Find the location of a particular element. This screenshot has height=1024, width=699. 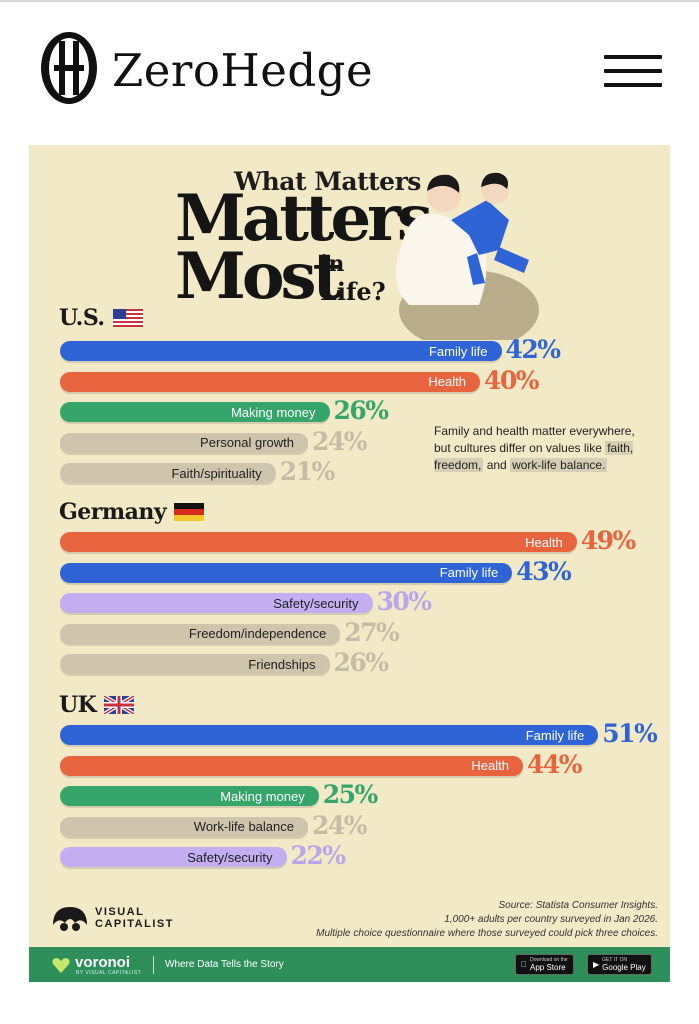

bar: Friendships is located at coordinates (195, 664).